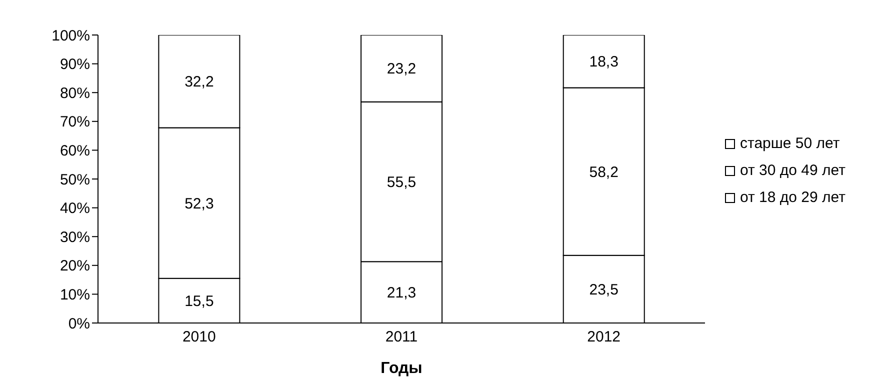 This screenshot has width=882, height=389. I want to click on y-tick-label: 60%, so click(75, 151).